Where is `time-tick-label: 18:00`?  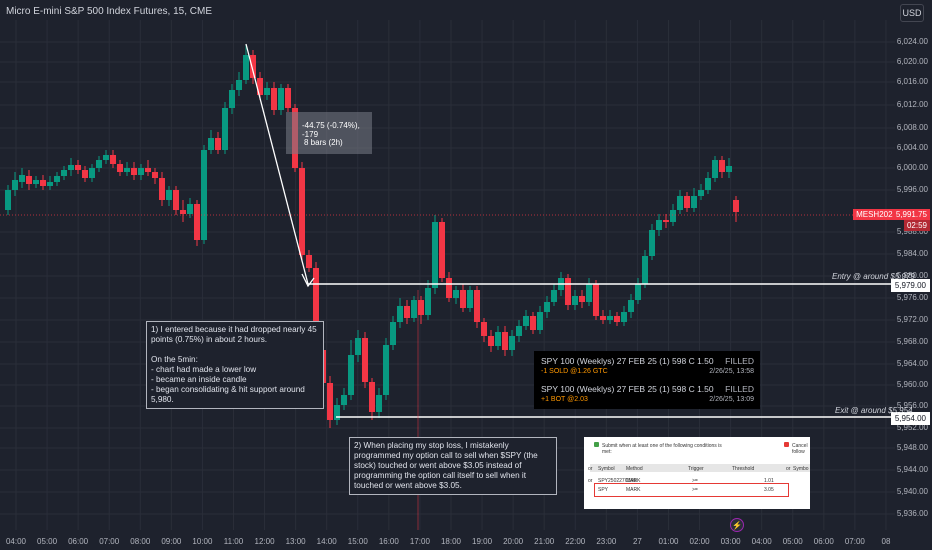 time-tick-label: 18:00 is located at coordinates (450, 541).